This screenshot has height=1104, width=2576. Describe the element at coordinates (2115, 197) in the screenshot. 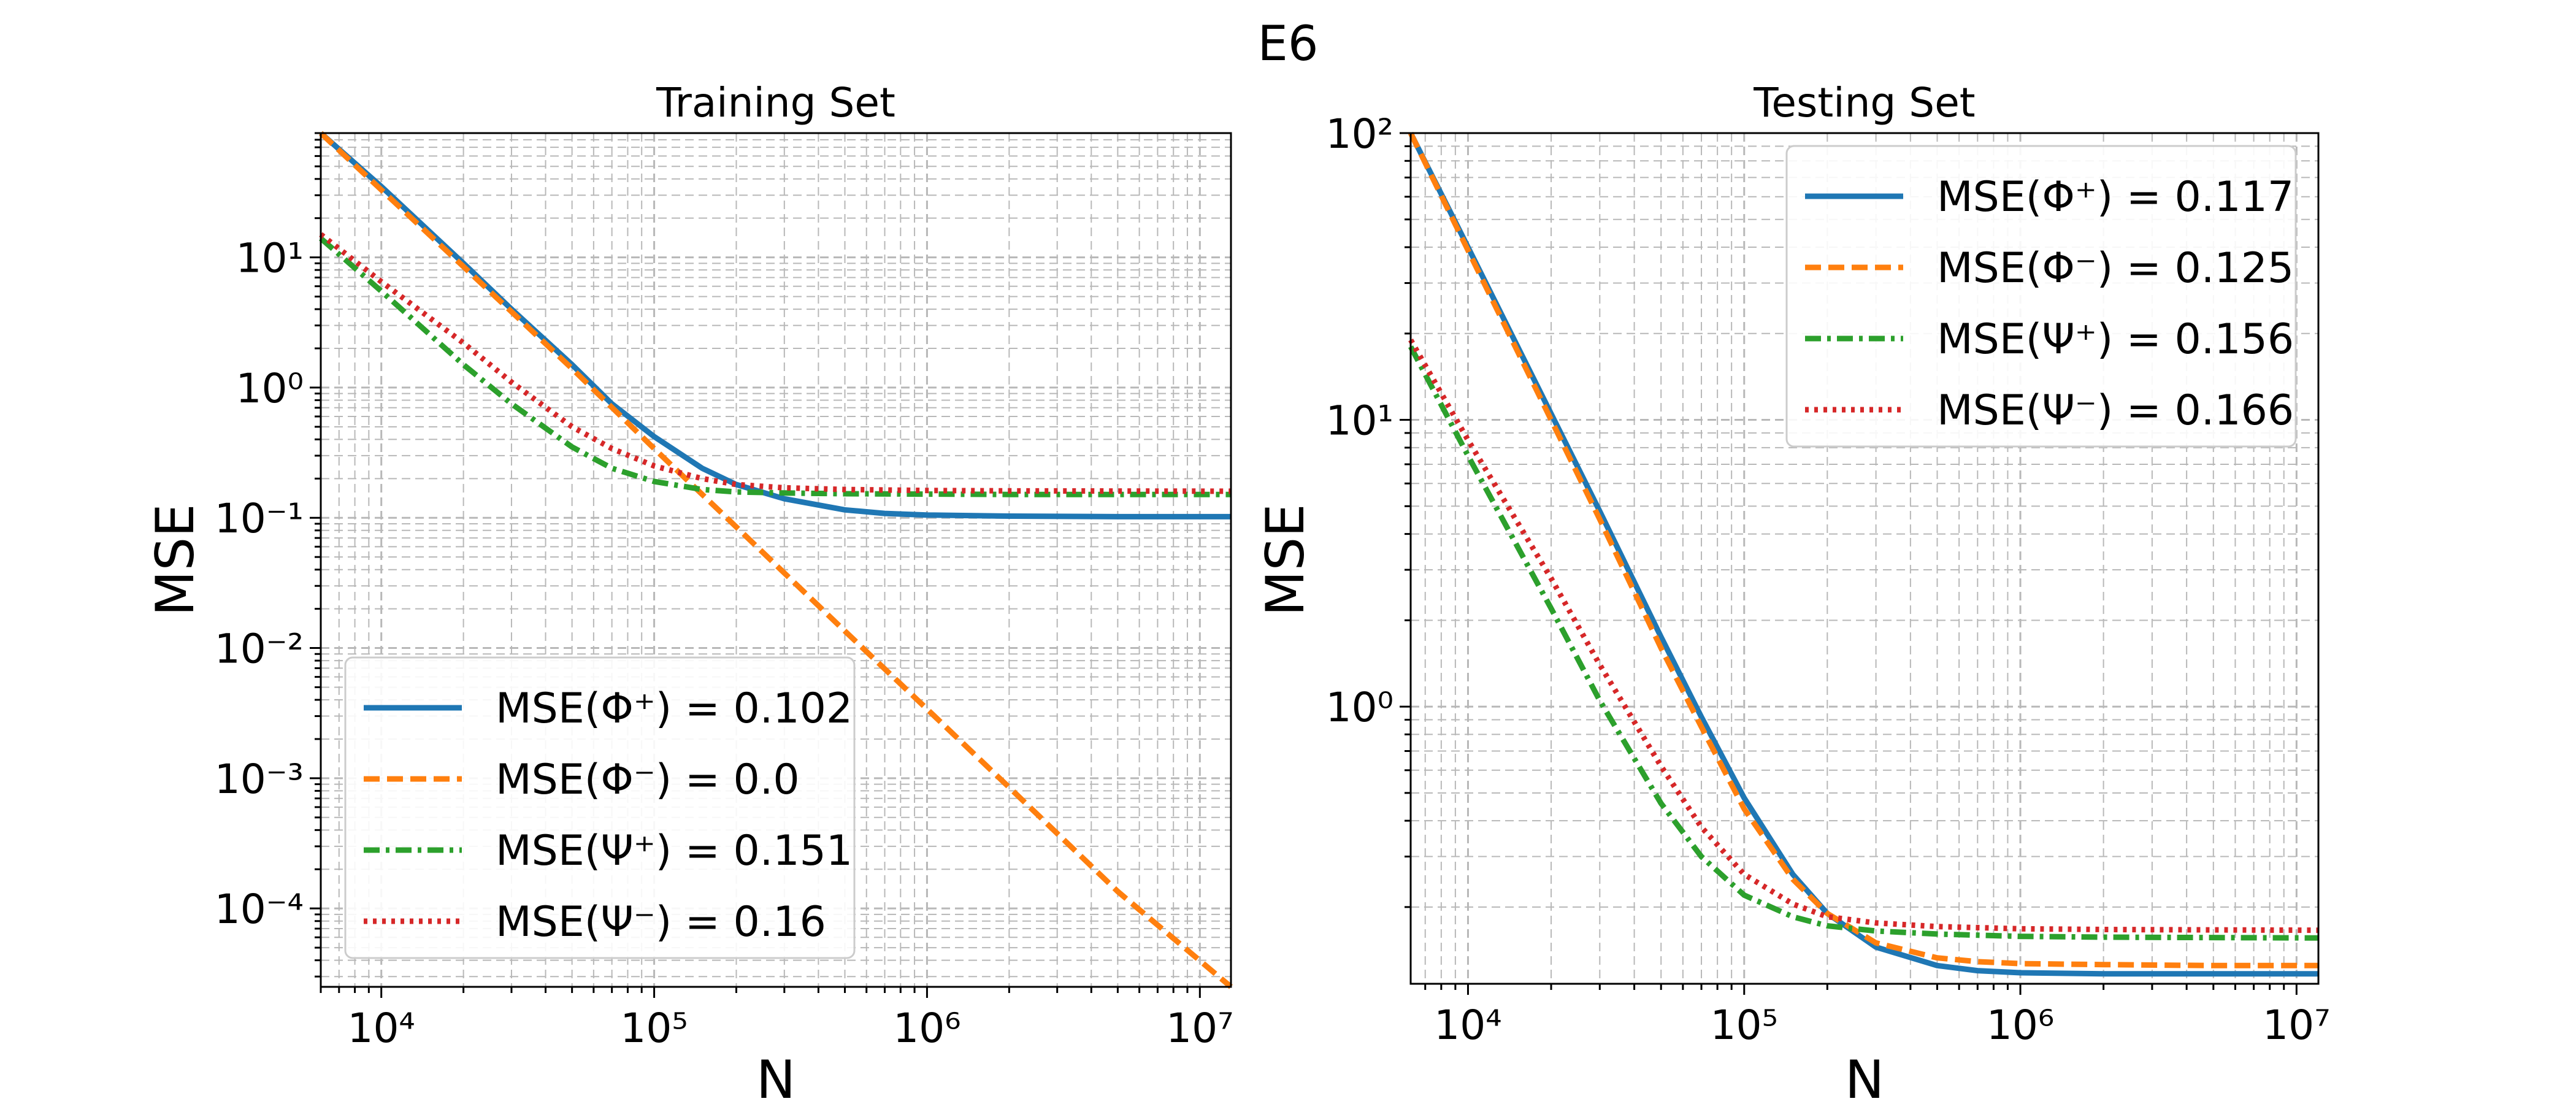

I see `legend-label: MSE(Φ⁺) = 0.117` at that location.